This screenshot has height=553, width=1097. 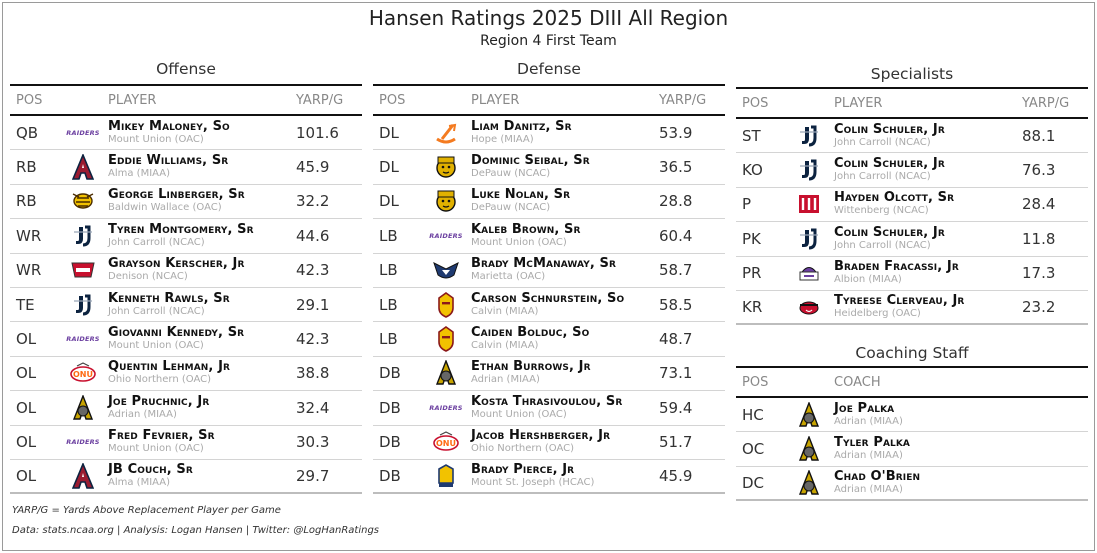 I want to click on player-name: Tyler Palka, so click(x=872, y=443).